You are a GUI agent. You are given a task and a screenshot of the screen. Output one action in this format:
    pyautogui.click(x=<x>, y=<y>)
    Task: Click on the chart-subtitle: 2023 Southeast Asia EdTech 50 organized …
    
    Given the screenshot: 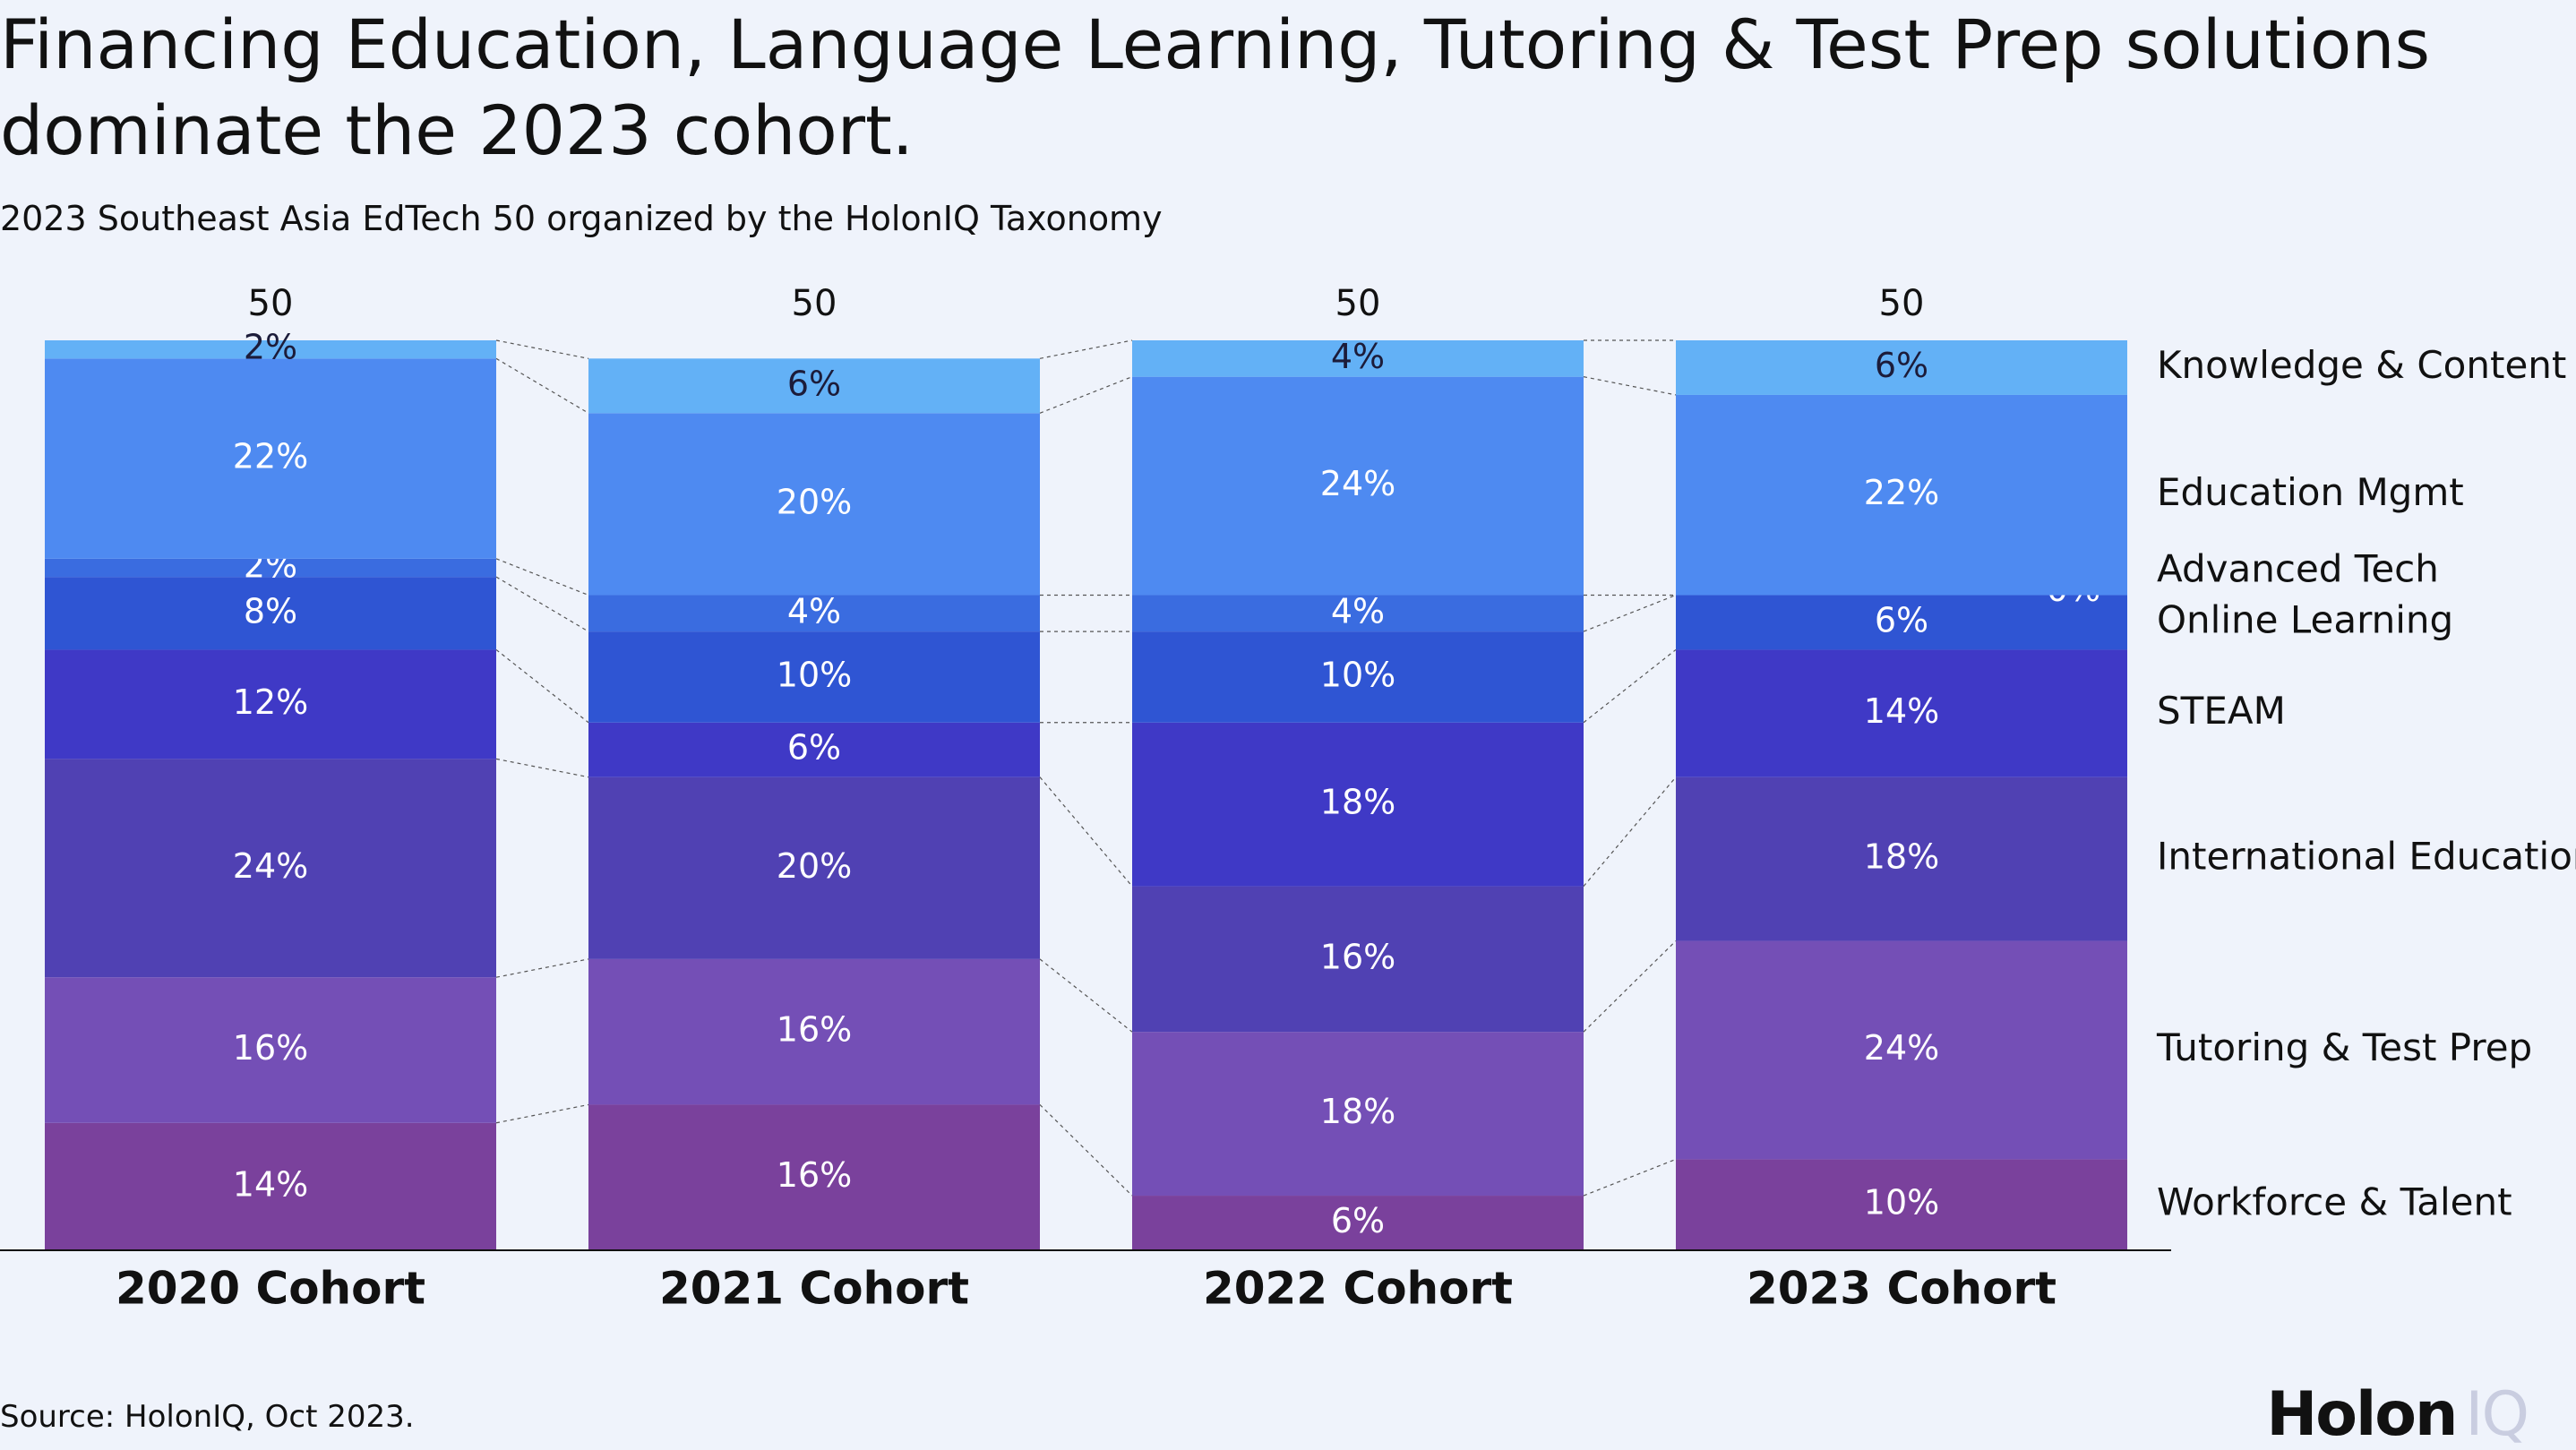 What is the action you would take?
    pyautogui.click(x=581, y=218)
    